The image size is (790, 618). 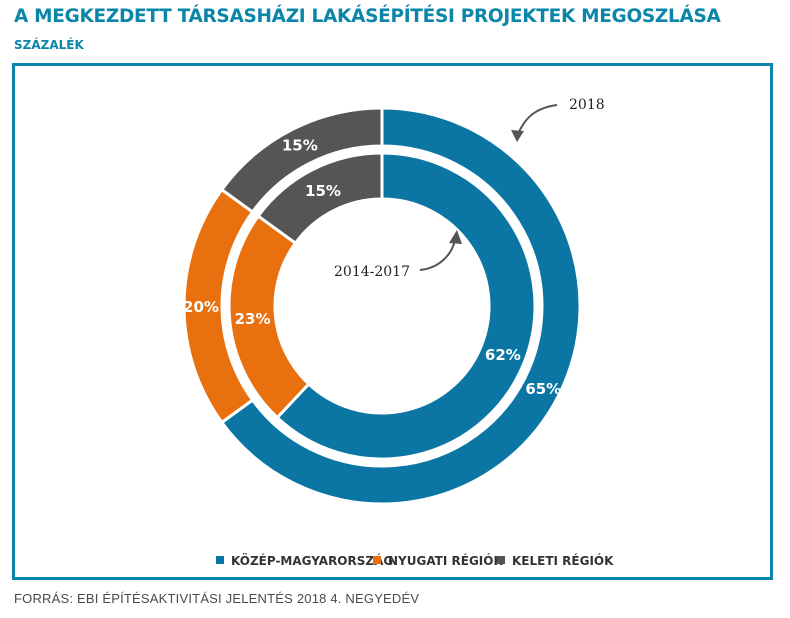 What do you see at coordinates (300, 146) in the screenshot?
I see `outer-slice-label: 15%` at bounding box center [300, 146].